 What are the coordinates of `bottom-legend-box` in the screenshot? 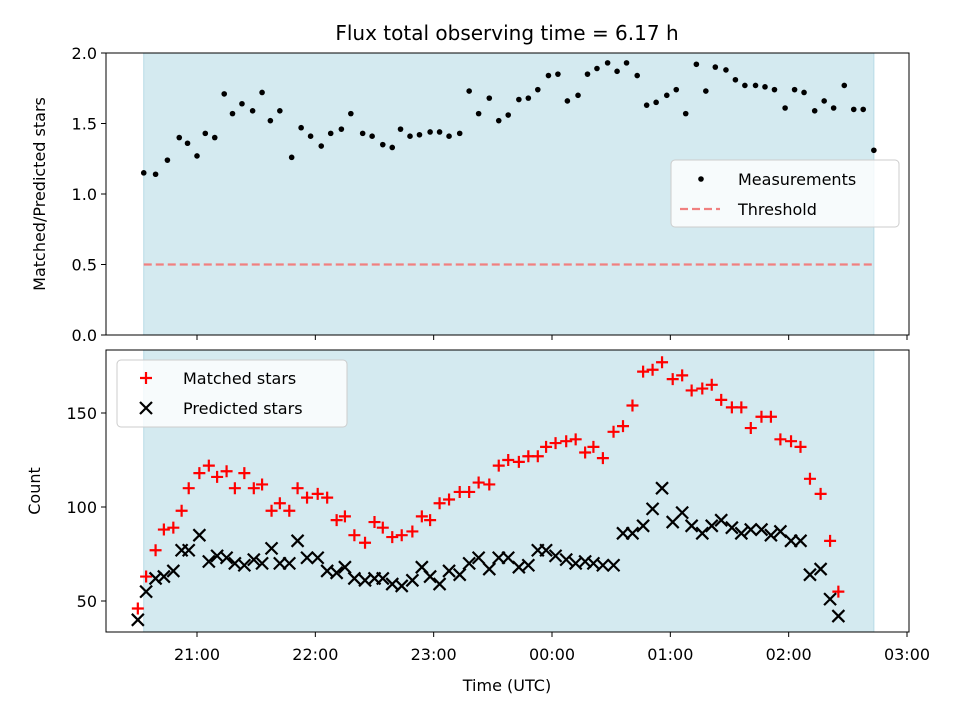 It's located at (232, 393).